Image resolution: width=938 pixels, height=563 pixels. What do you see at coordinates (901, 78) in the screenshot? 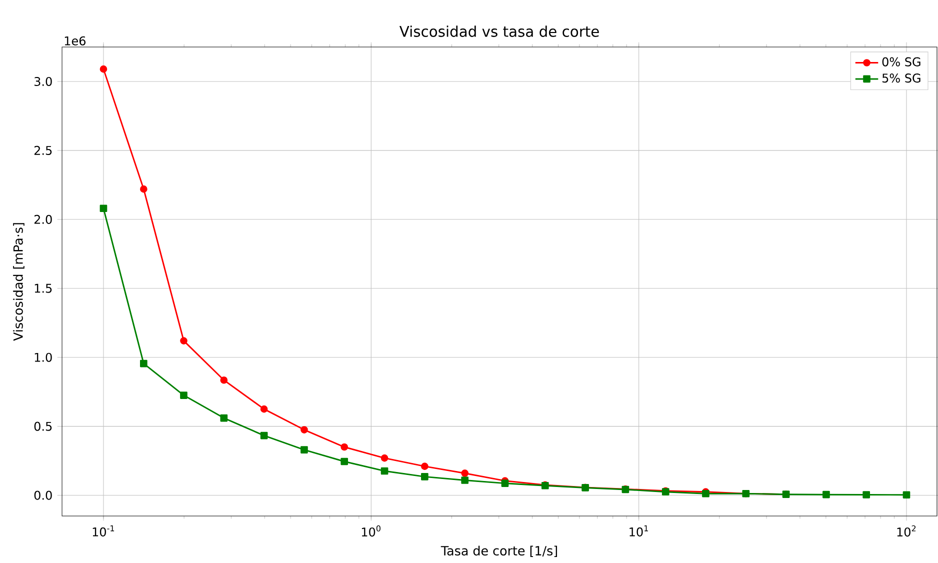
I see `legend-label: 5% SG` at bounding box center [901, 78].